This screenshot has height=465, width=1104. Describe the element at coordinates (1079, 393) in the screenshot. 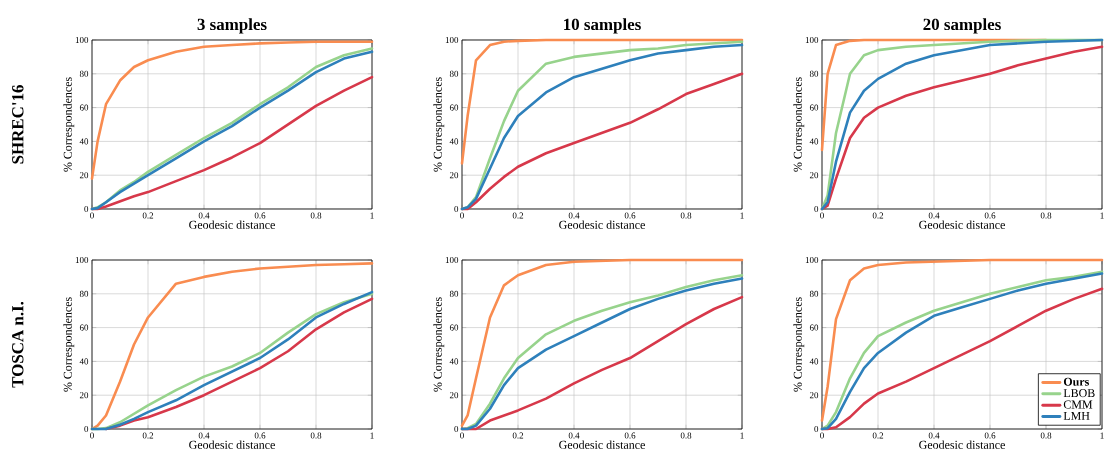

I see `legend-label: LBOB` at that location.